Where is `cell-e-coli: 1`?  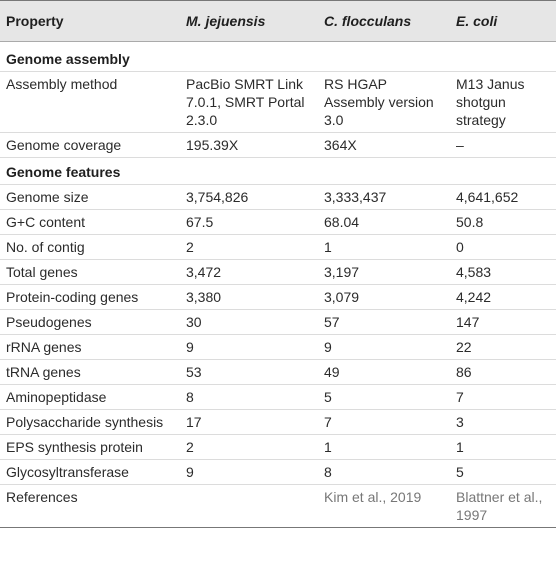 cell-e-coli: 1 is located at coordinates (503, 447).